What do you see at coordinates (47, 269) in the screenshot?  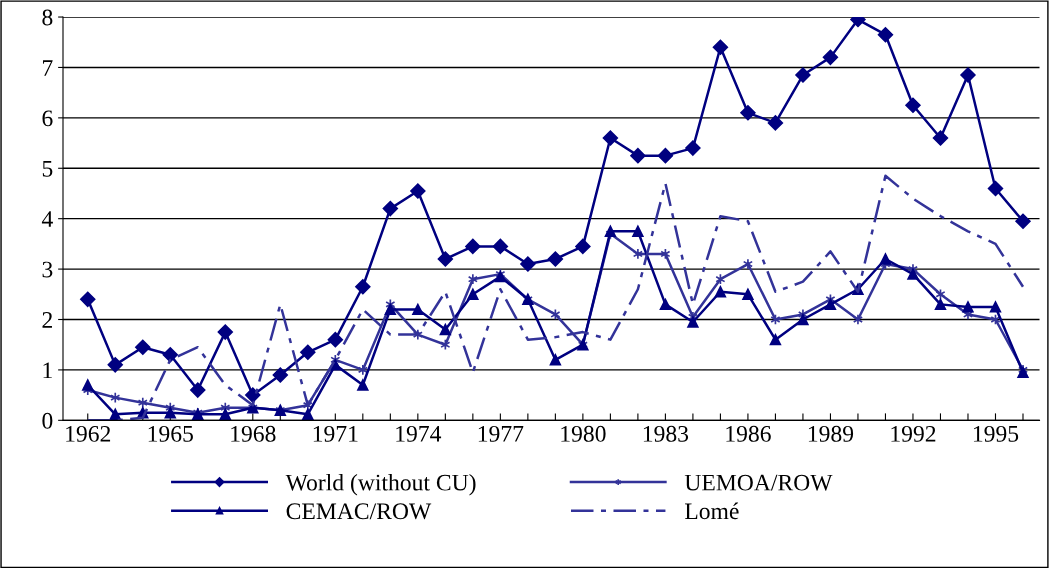 I see `y-tick-label: 3` at bounding box center [47, 269].